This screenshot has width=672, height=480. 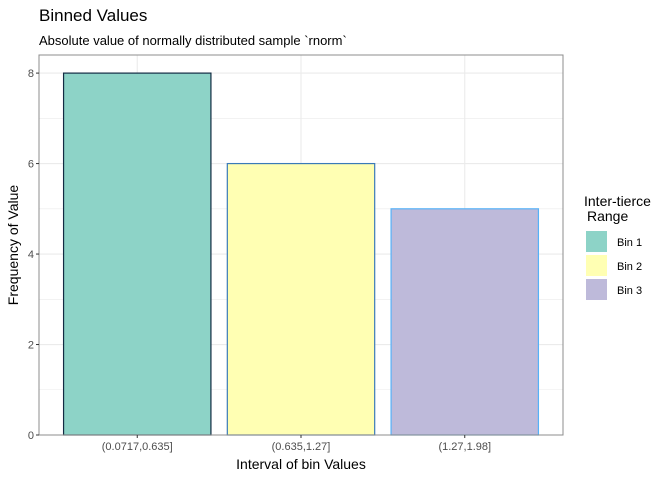 I want to click on x-axis-title: Interval of bin Values, so click(x=301, y=464).